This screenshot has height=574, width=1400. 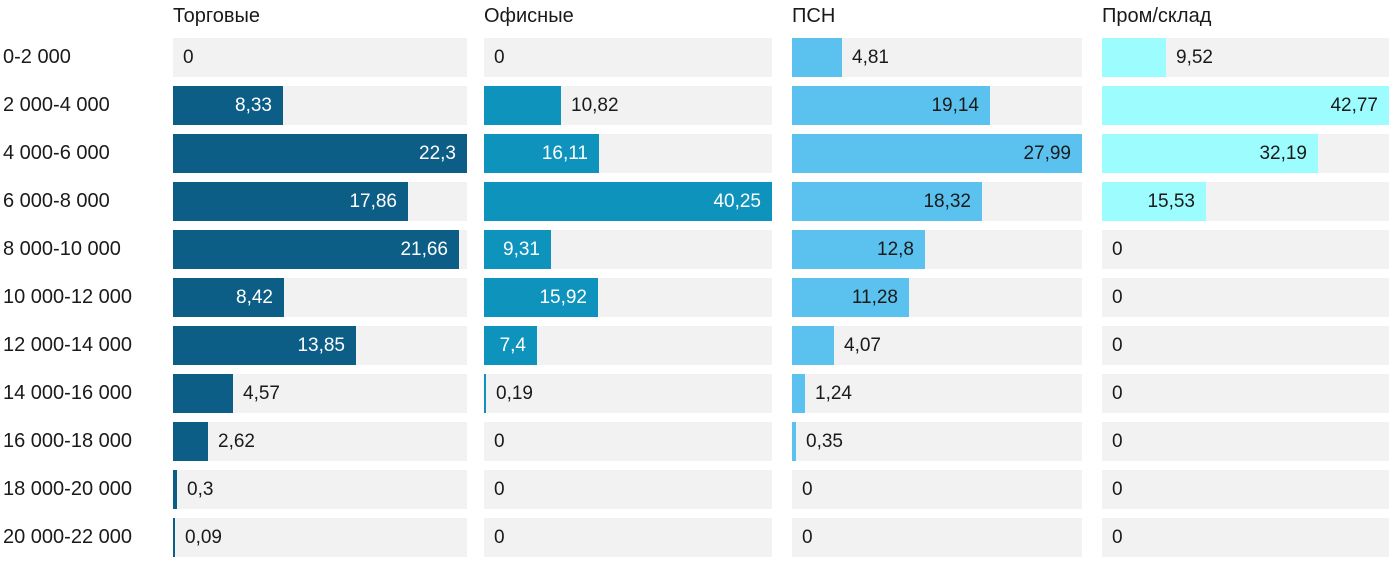 What do you see at coordinates (200, 489) in the screenshot?
I see `value-label: 0,3` at bounding box center [200, 489].